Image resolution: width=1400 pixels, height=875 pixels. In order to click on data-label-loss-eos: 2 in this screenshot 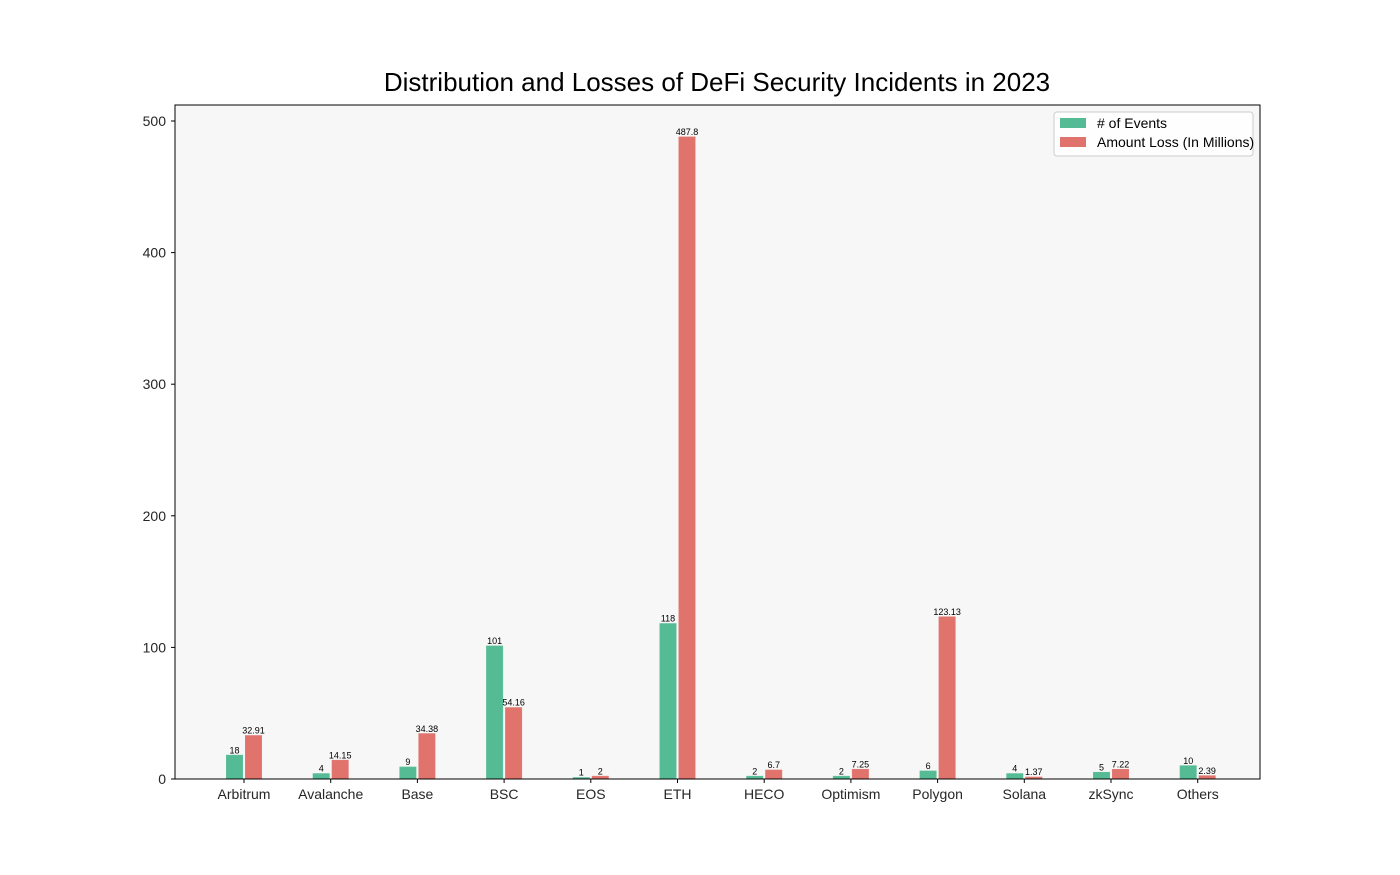, I will do `click(600, 771)`.